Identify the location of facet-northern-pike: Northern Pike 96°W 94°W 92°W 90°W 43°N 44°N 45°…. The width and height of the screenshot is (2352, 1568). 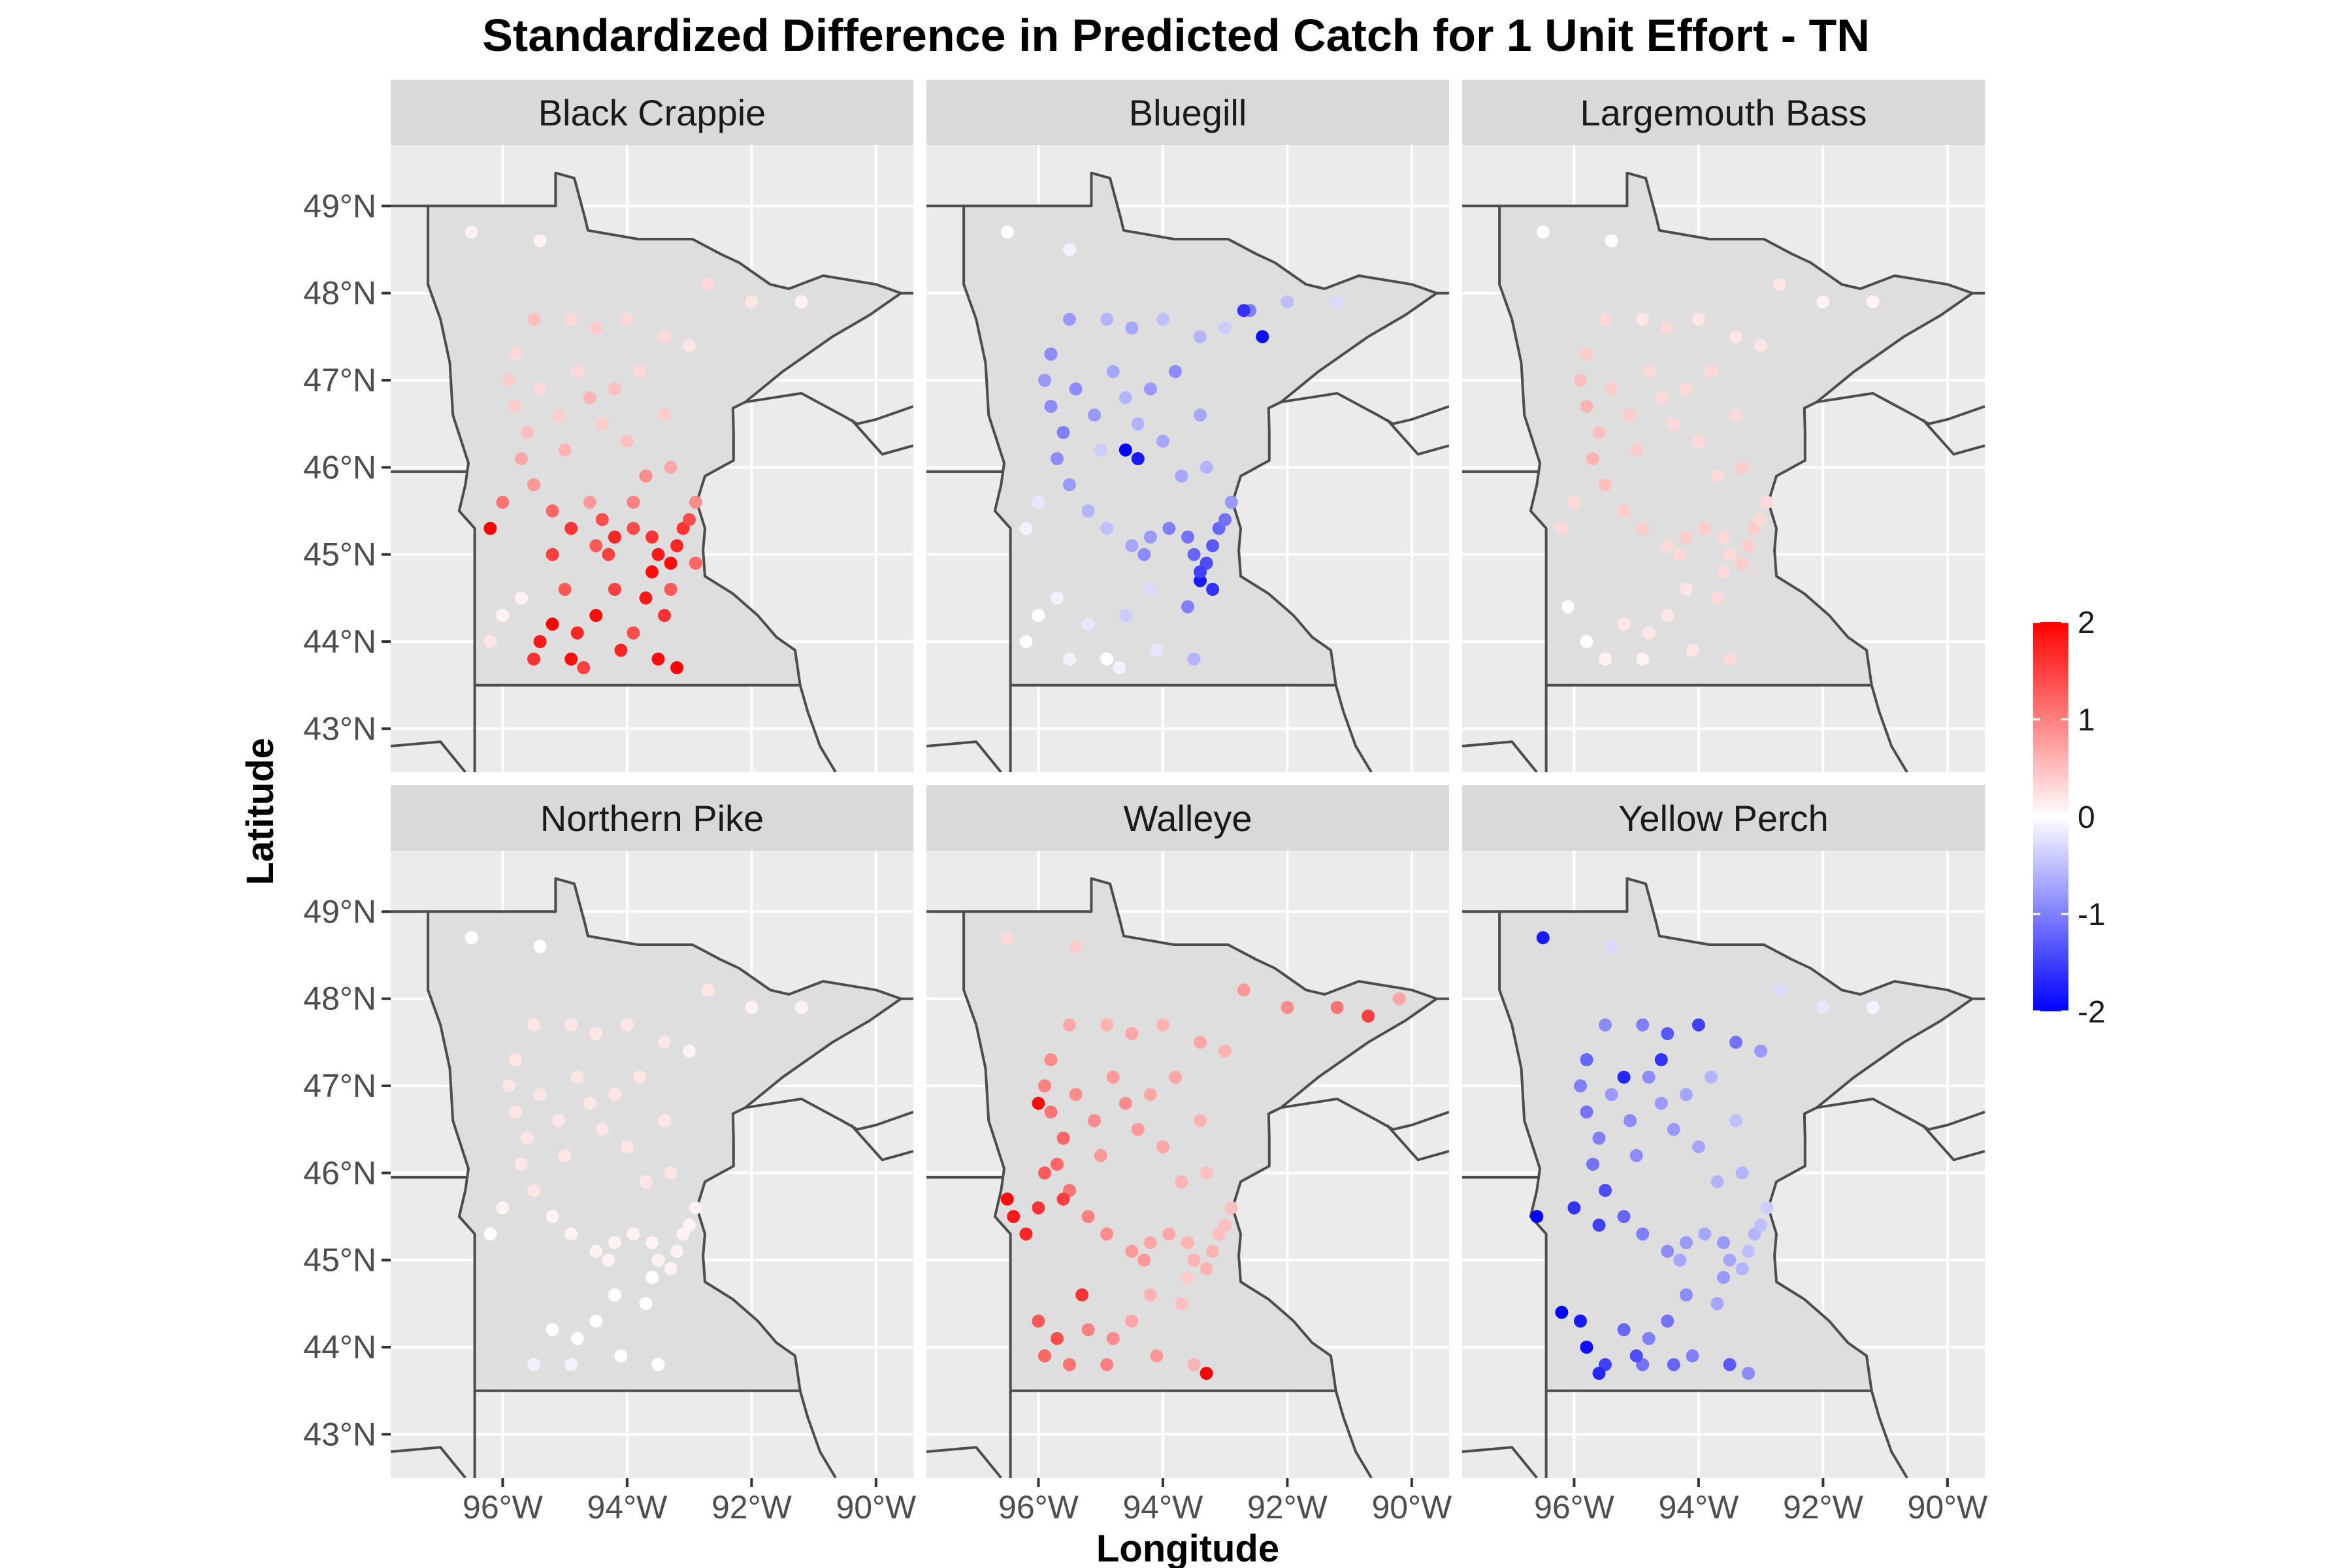
(610, 1155).